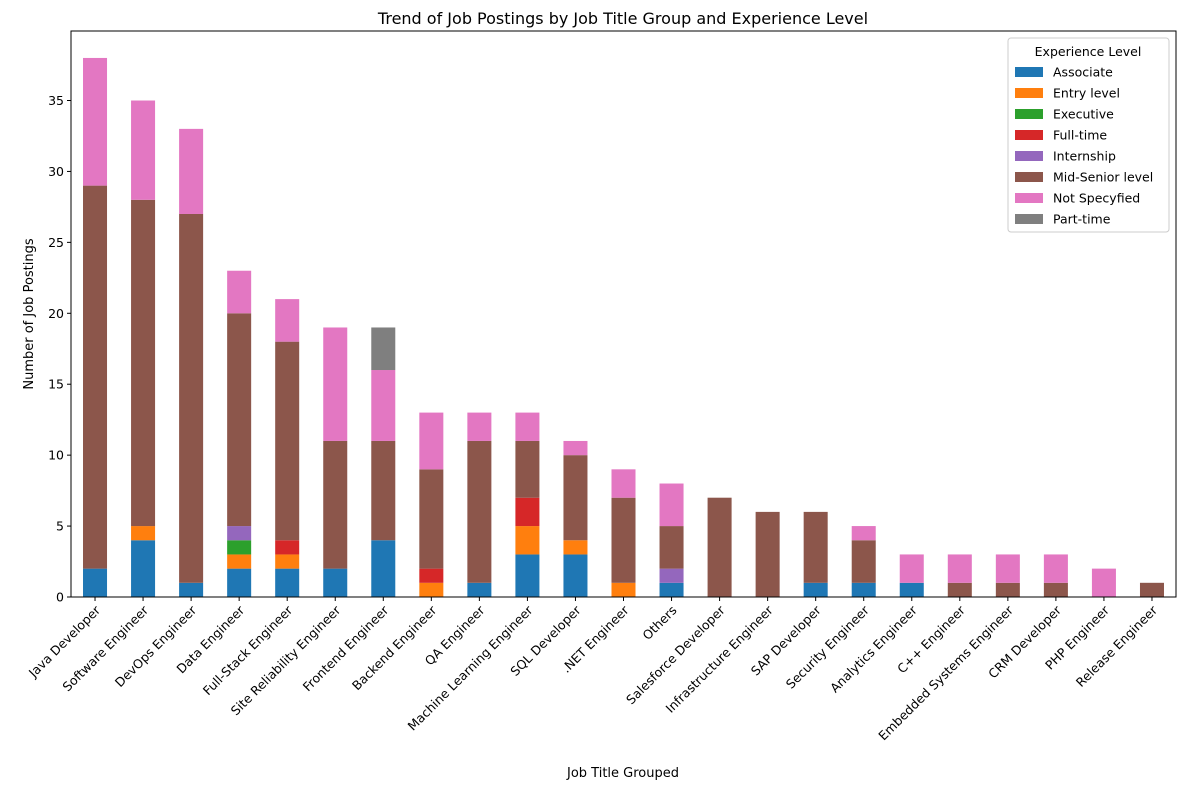 The height and width of the screenshot is (794, 1186). Describe the element at coordinates (1086, 93) in the screenshot. I see `legend-label: Entry level` at that location.